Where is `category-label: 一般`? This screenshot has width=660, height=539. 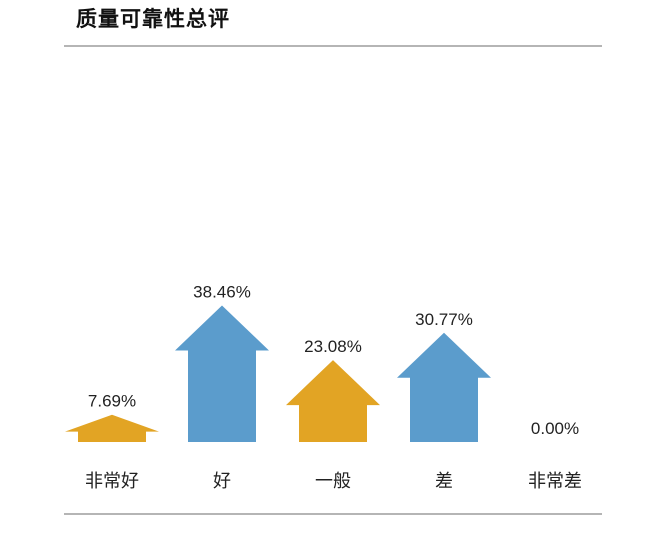
category-label: 一般 is located at coordinates (333, 481).